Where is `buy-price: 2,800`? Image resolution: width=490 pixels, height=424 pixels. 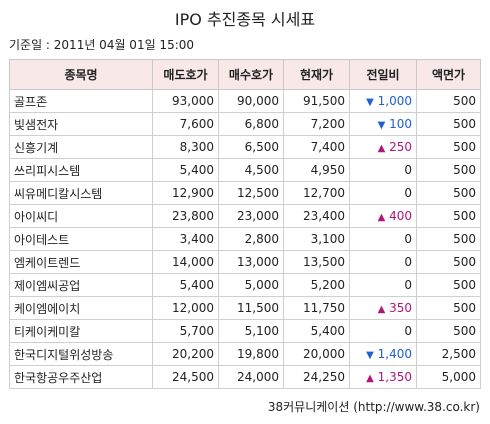
buy-price: 2,800 is located at coordinates (251, 239).